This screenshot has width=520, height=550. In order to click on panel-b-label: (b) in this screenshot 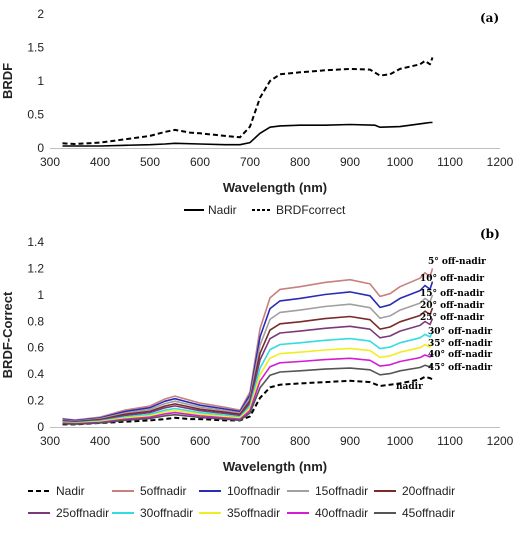, I will do `click(490, 234)`.